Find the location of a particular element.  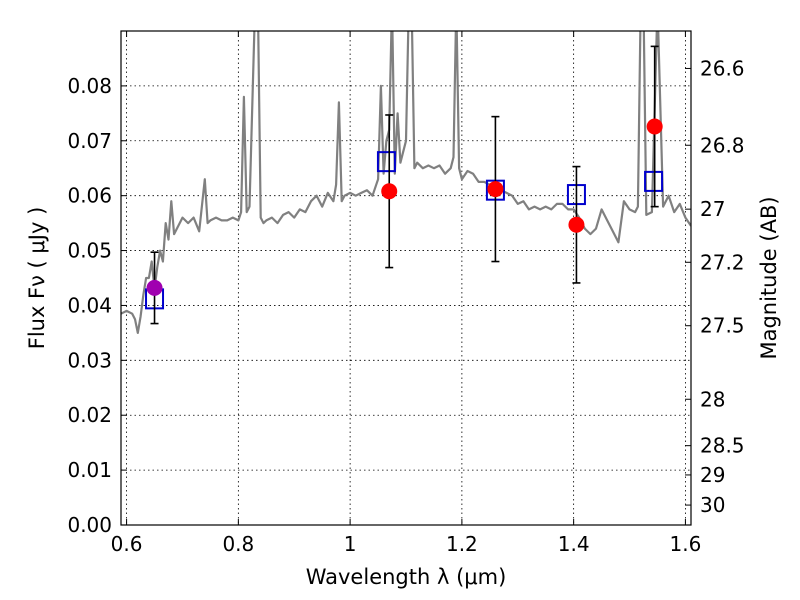

x-tick-label: 1.6 is located at coordinates (686, 544).